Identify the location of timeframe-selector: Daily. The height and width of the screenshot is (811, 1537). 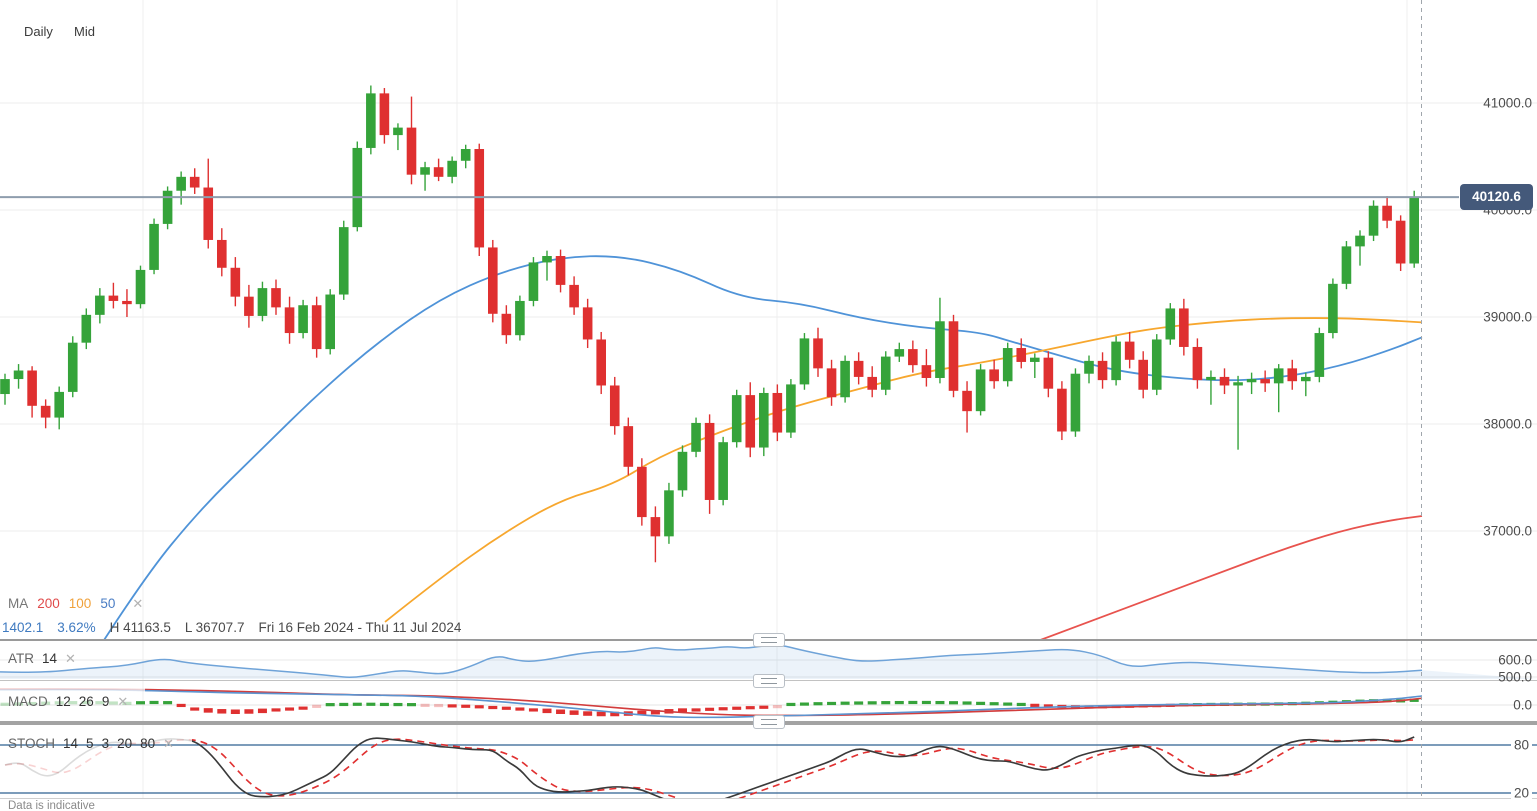
(38, 31).